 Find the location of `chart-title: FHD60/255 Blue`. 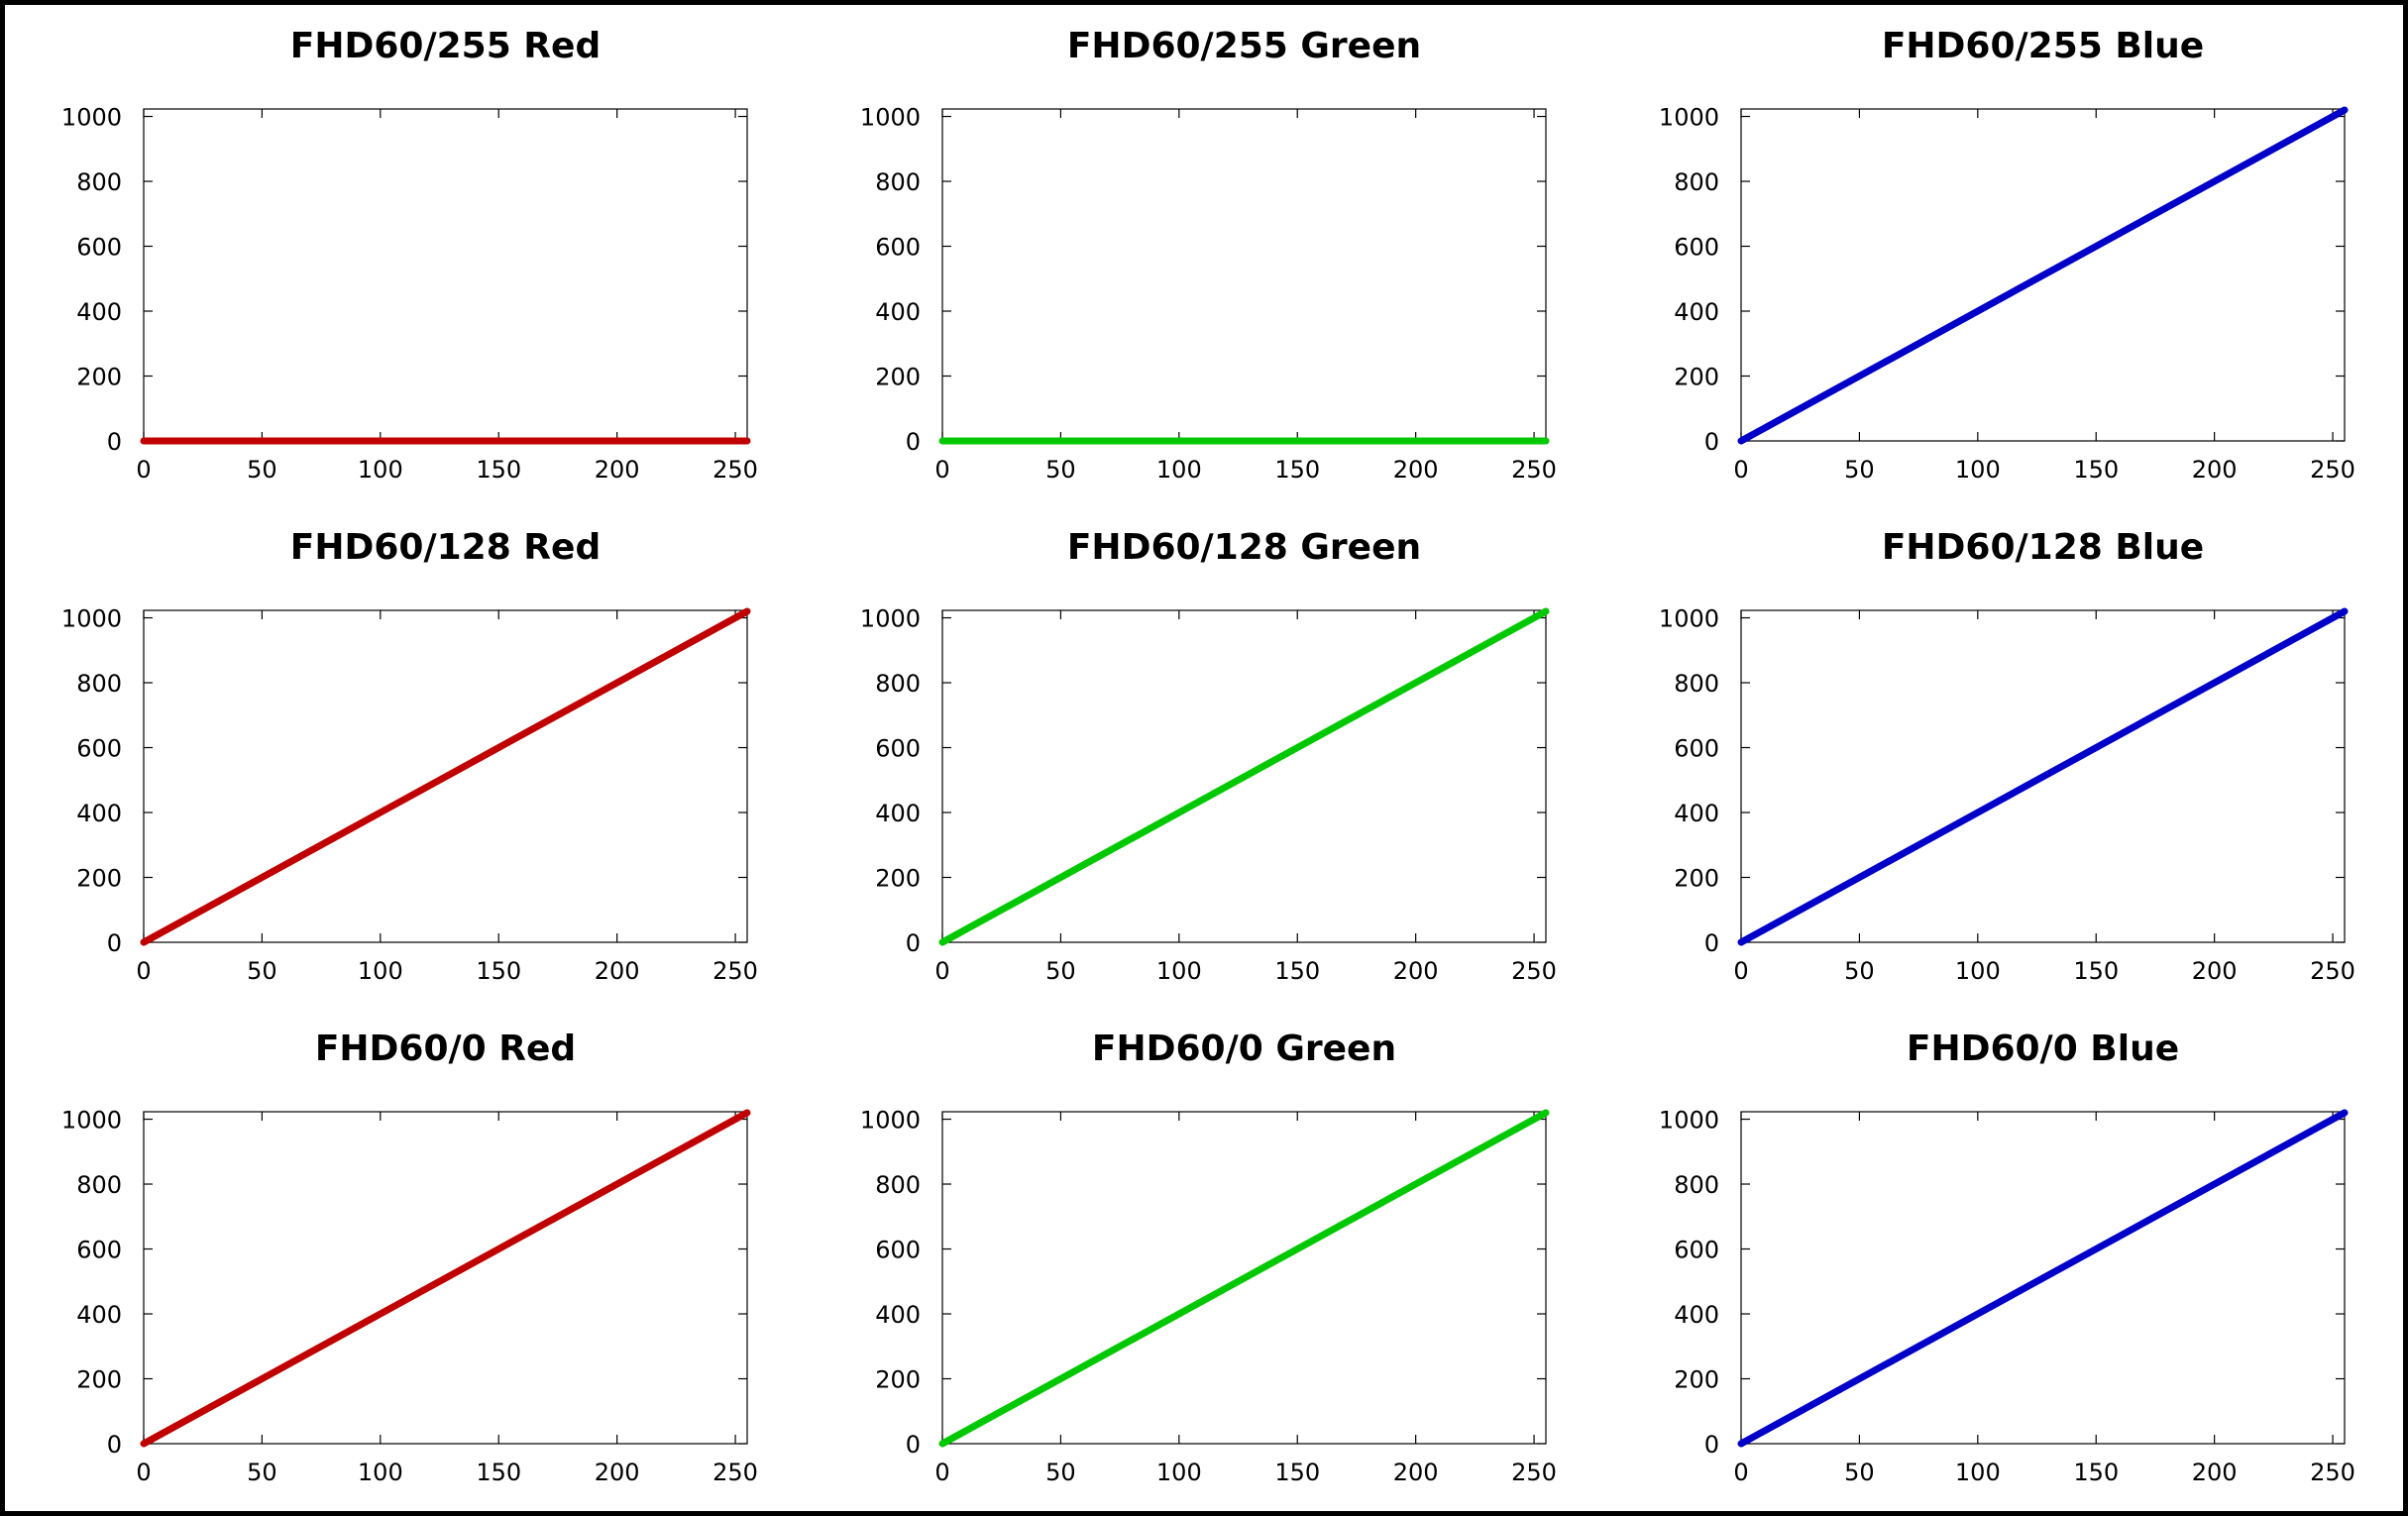

chart-title: FHD60/255 Blue is located at coordinates (2043, 46).